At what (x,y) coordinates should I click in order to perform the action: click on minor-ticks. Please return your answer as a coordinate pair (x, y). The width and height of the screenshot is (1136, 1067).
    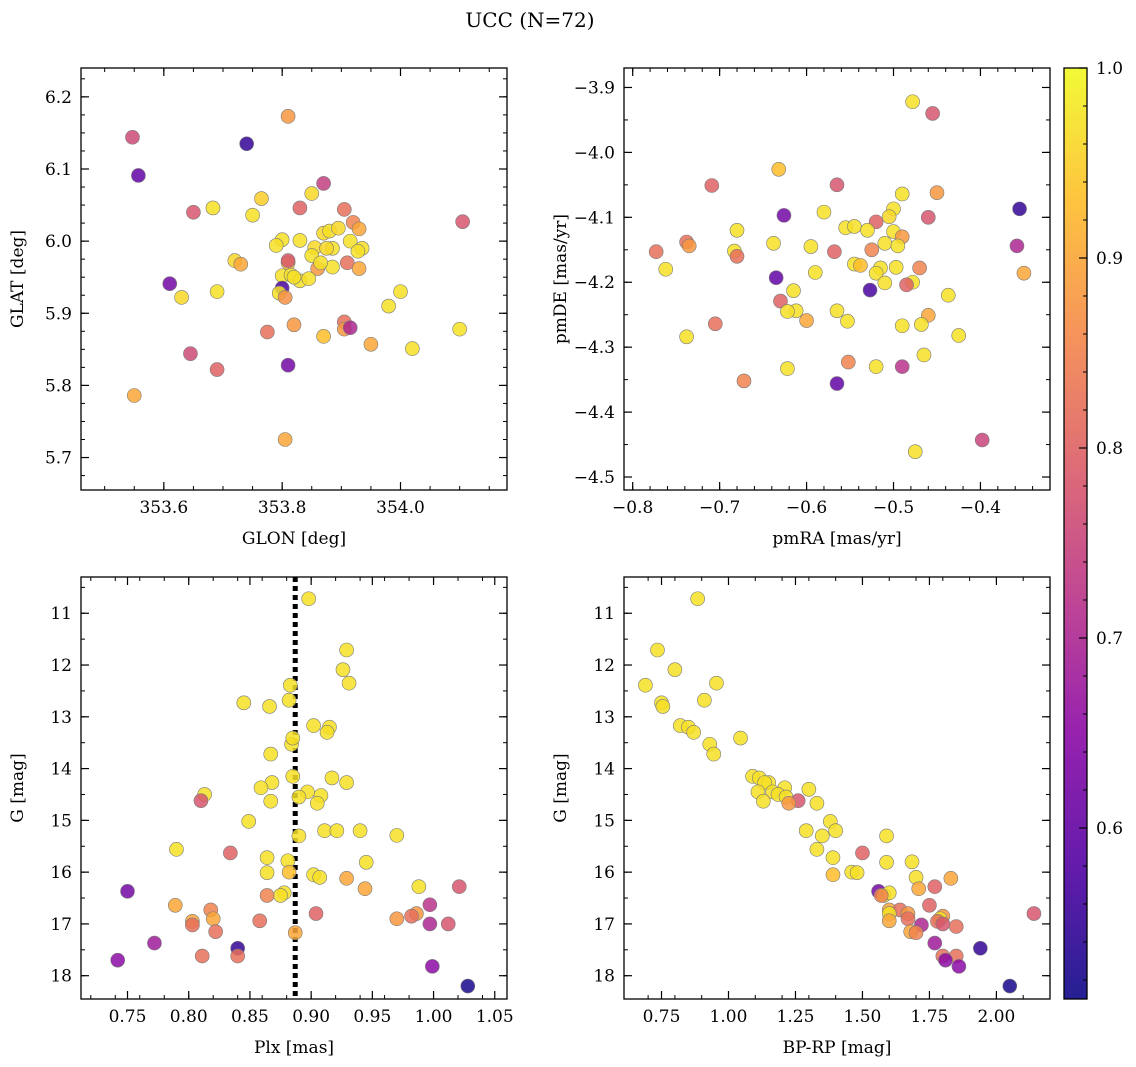
    Looking at the image, I should click on (837, 788).